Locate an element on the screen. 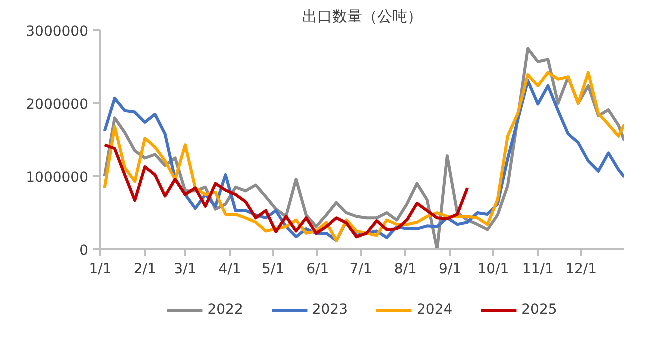  x-tick-label: 2/1 is located at coordinates (145, 270).